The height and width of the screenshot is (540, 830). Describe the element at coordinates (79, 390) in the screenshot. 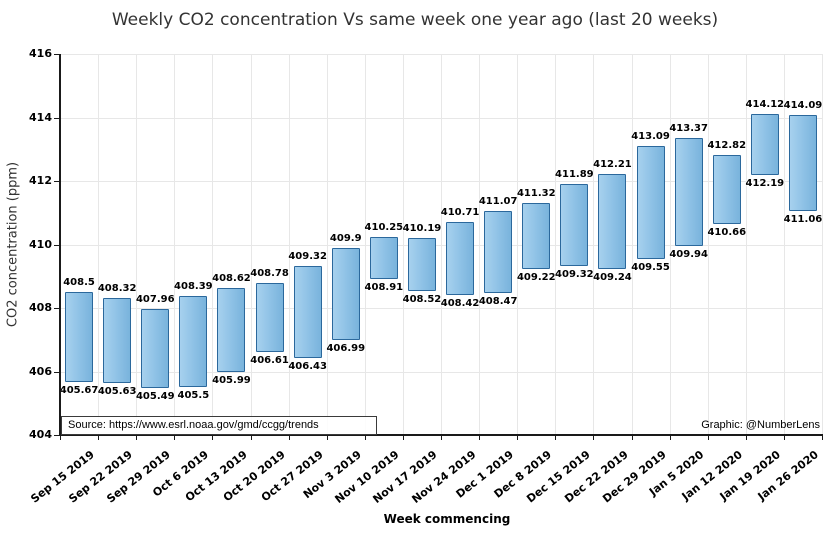

I see `bar-low-label: 405.67` at that location.